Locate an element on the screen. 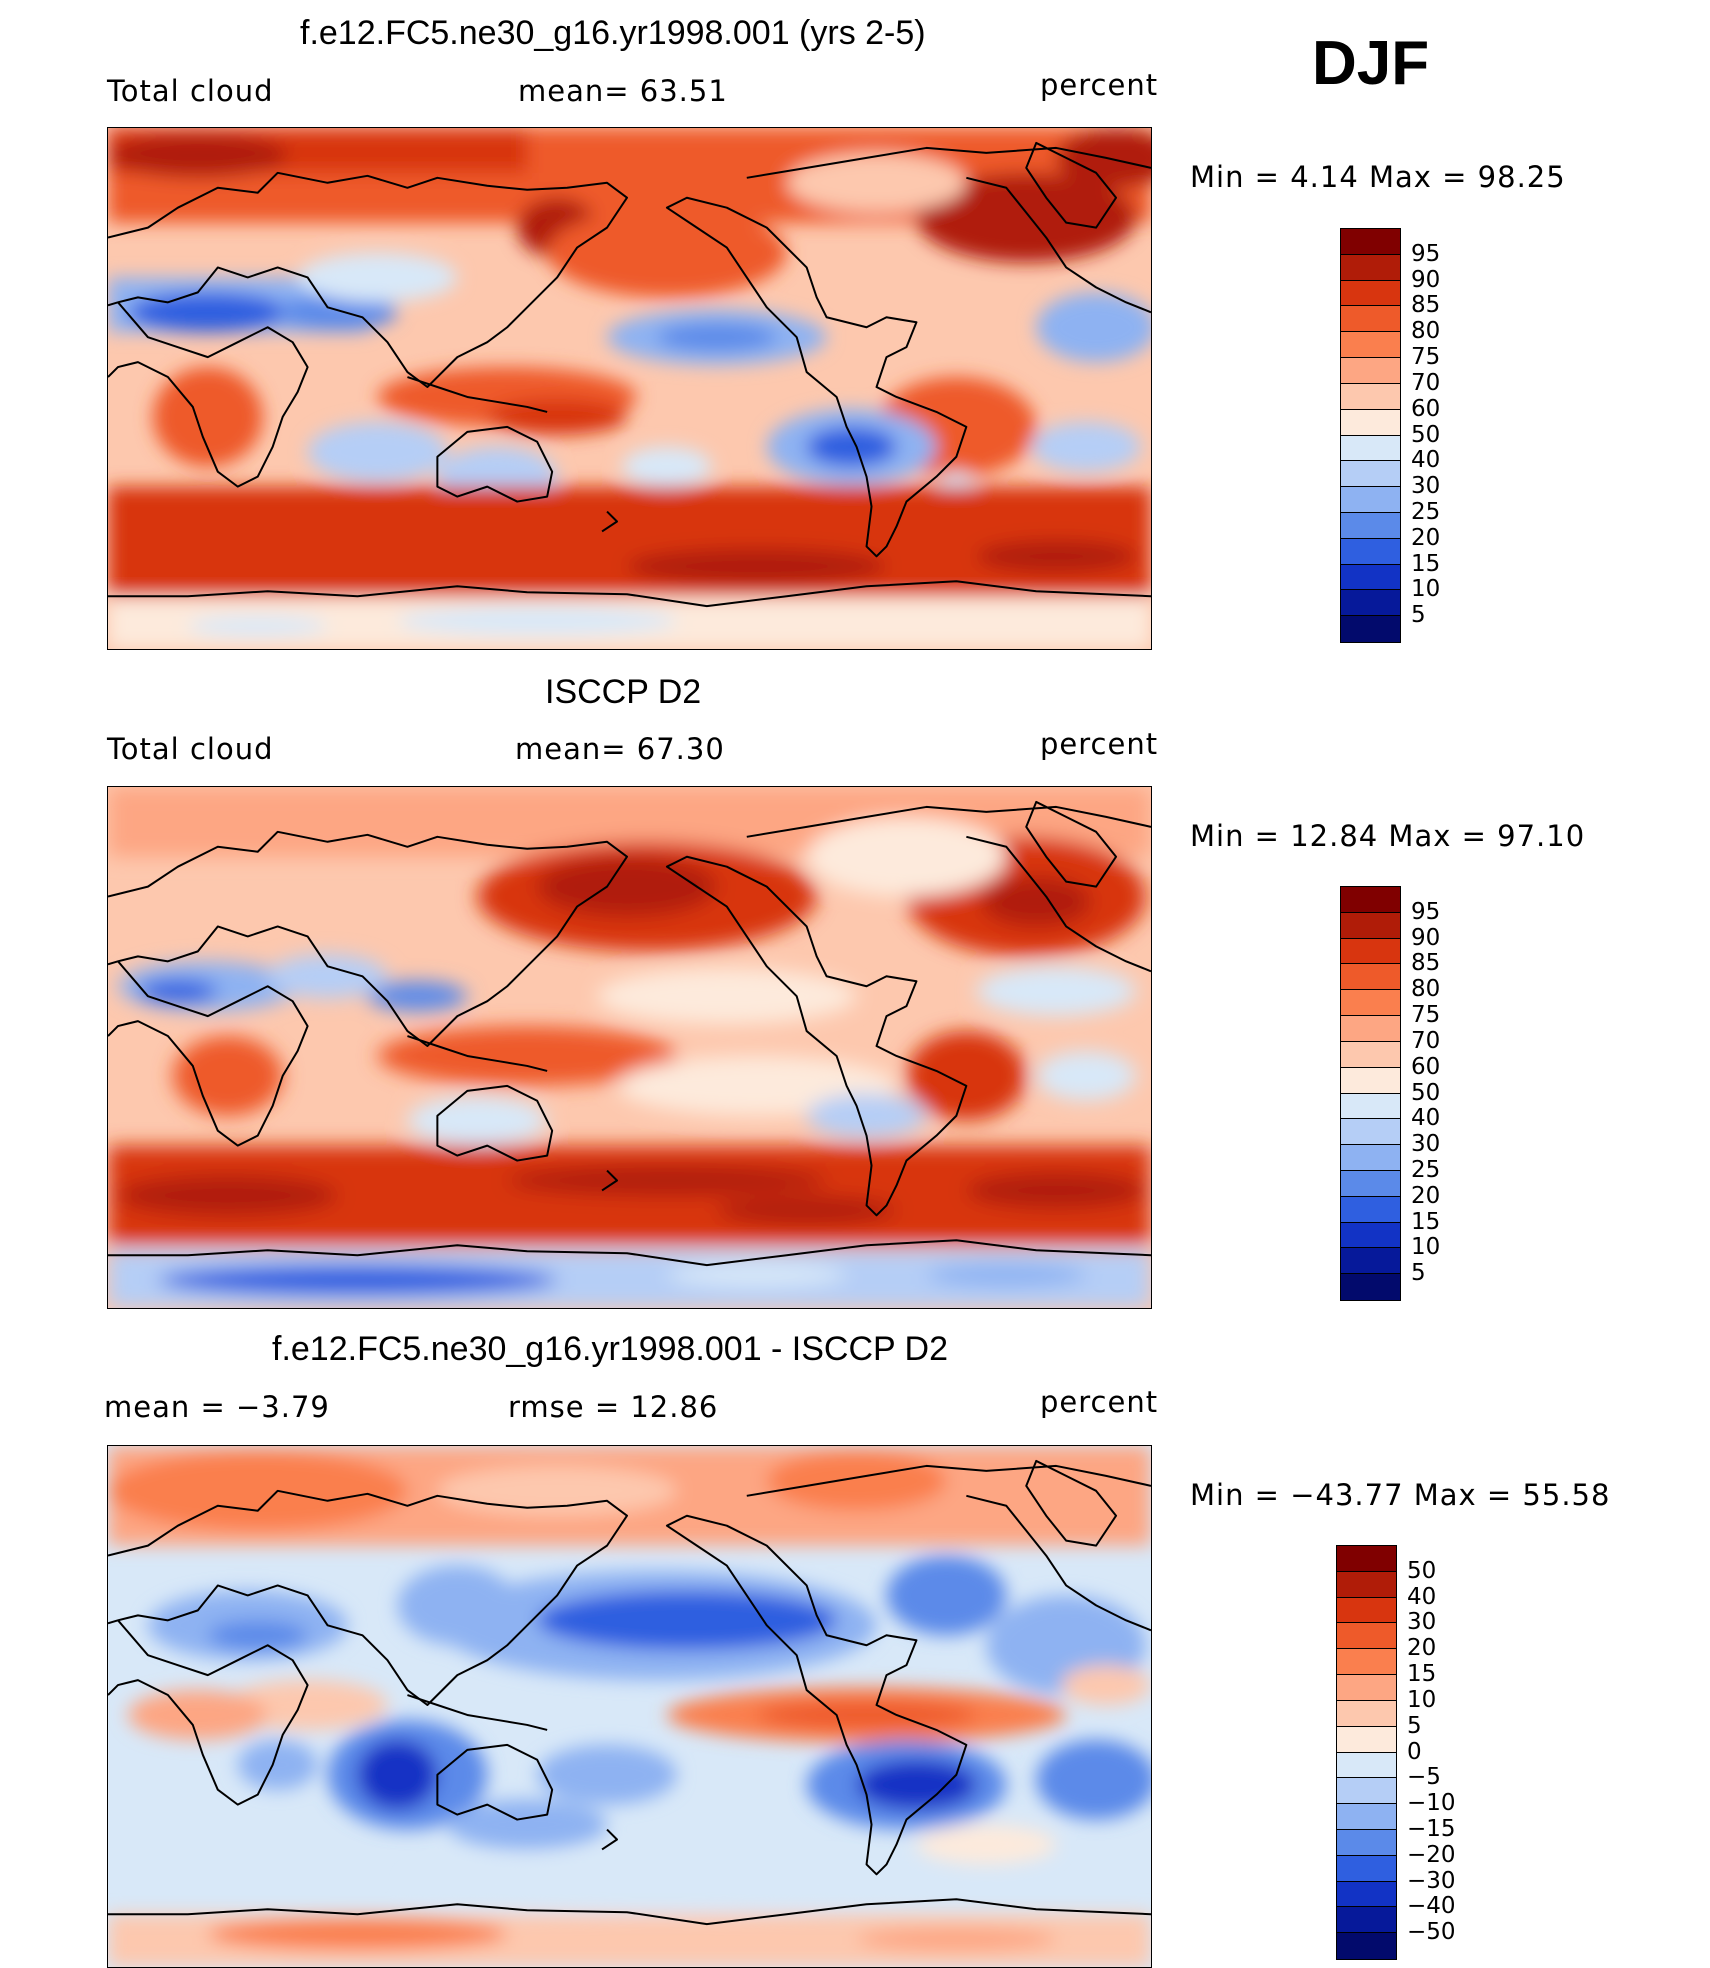 This screenshot has height=1968, width=1710. panel1-field-label: Total cloud is located at coordinates (190, 91).